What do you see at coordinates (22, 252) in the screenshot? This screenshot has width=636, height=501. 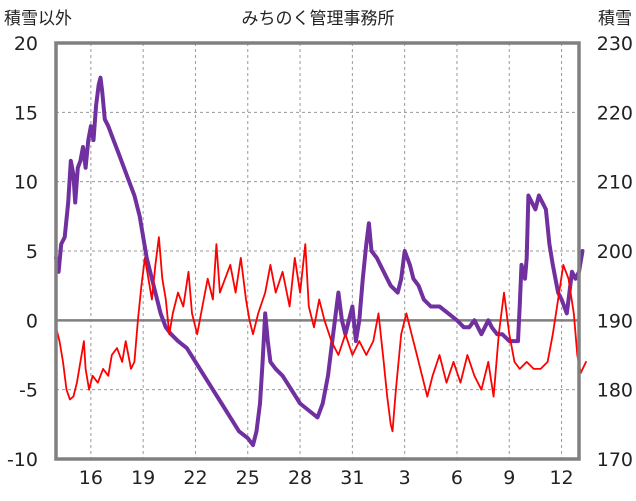 I see `left-axis-ticks: -10 -5 0 5 10 15 20` at bounding box center [22, 252].